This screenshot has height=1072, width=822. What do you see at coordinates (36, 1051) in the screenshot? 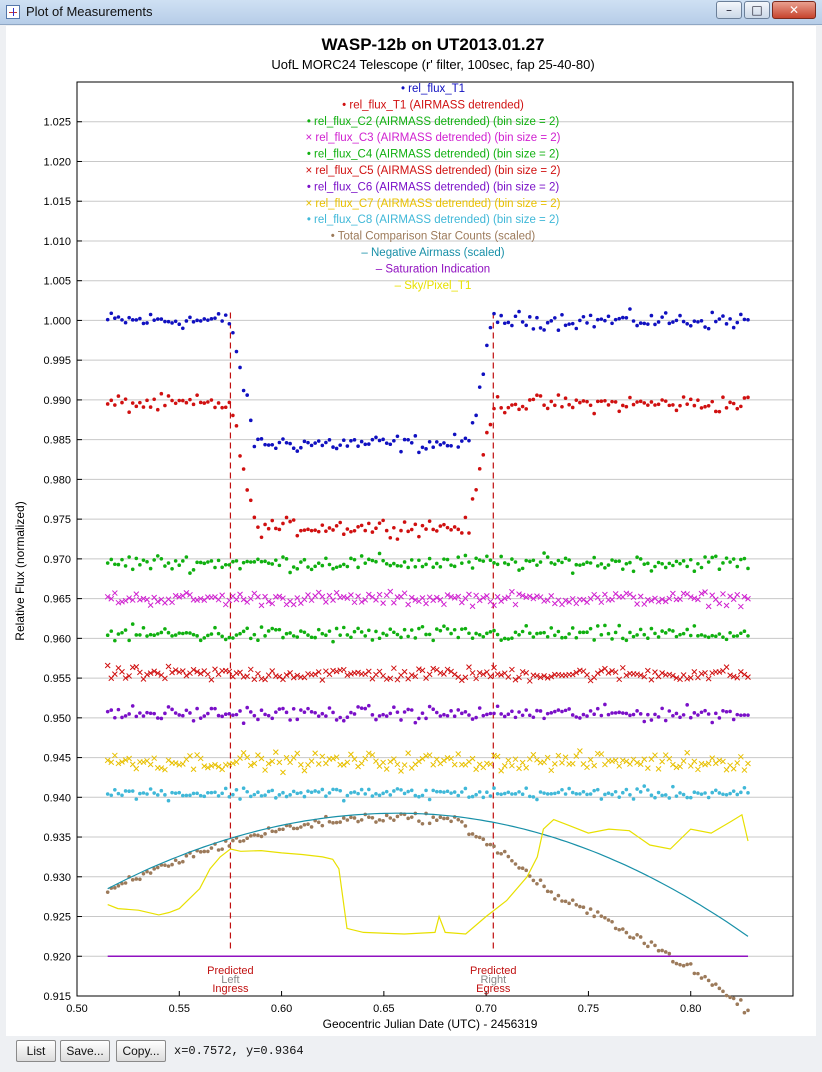
I see `list-button: List` at bounding box center [36, 1051].